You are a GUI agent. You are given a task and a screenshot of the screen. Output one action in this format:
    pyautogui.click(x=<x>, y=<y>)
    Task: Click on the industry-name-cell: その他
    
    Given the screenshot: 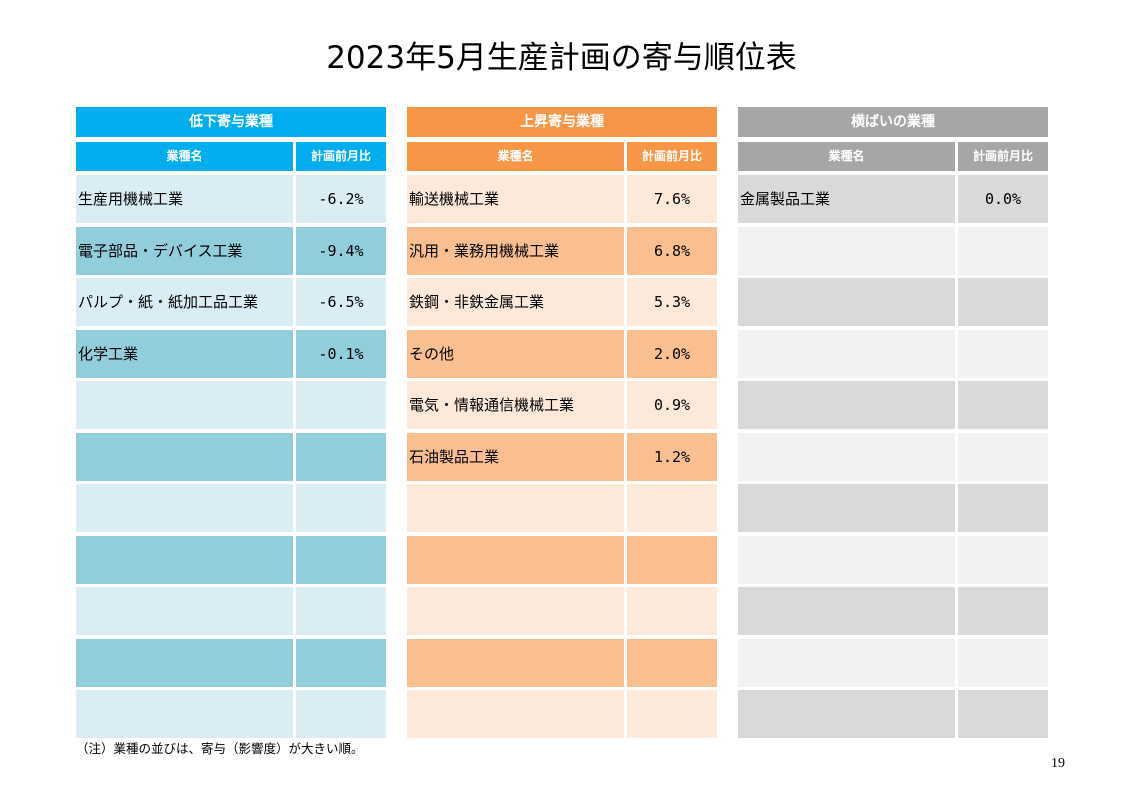 What is the action you would take?
    pyautogui.click(x=515, y=353)
    